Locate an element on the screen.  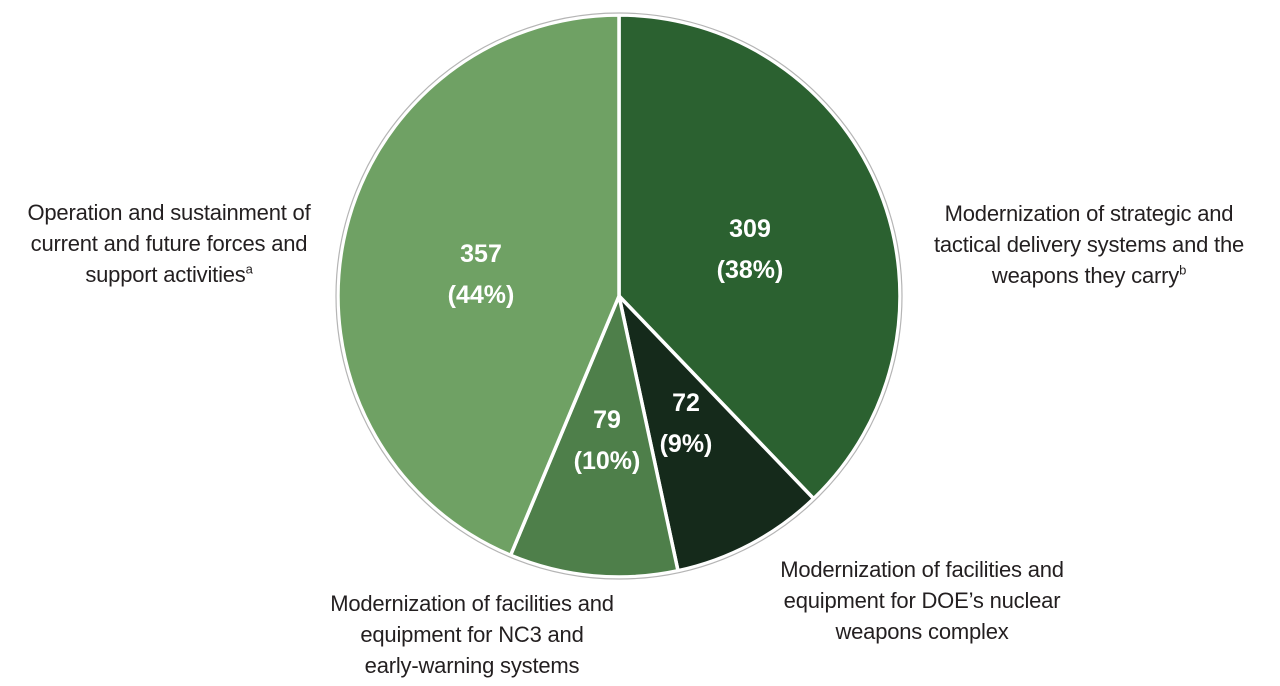
slice-value: 309 is located at coordinates (750, 229).